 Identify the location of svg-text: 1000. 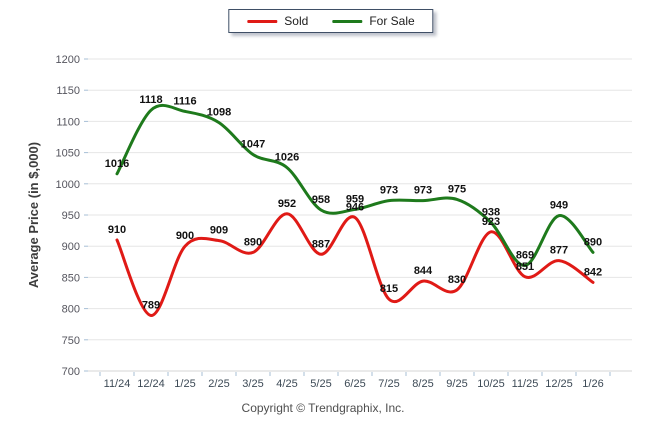
(68, 185).